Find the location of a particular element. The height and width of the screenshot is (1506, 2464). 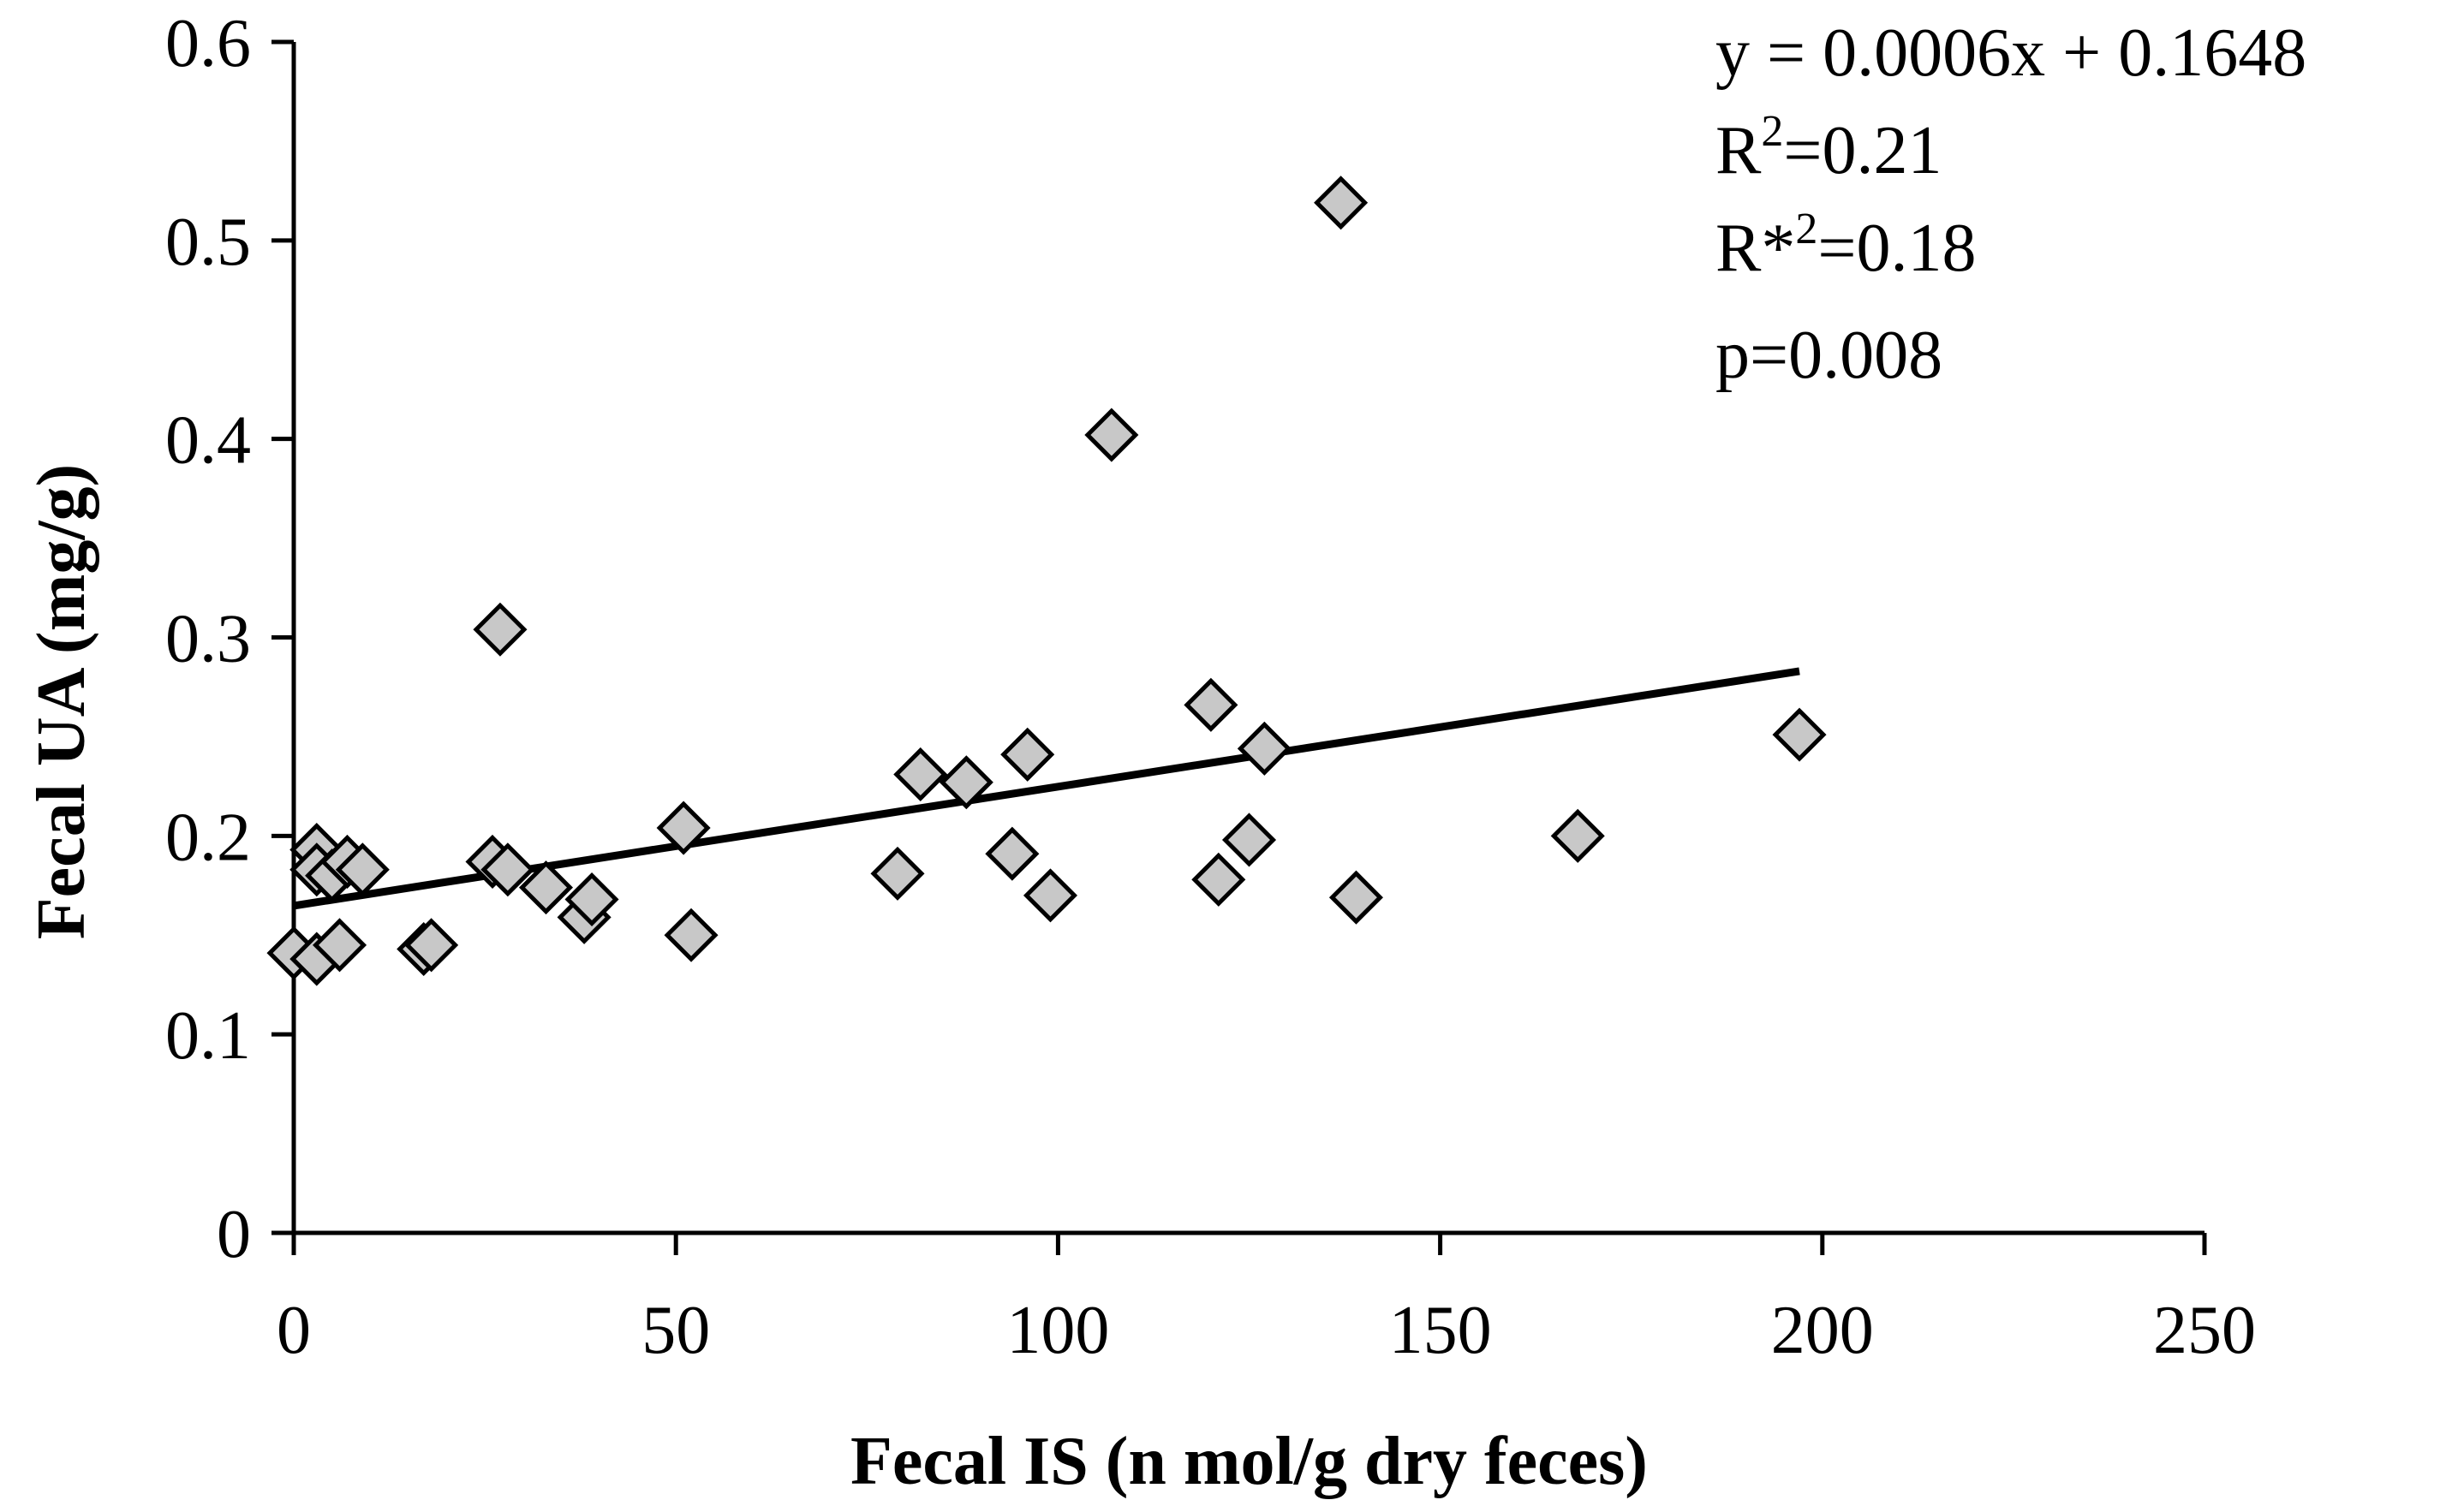

rstar2-value: =0.18 is located at coordinates (1896, 249).